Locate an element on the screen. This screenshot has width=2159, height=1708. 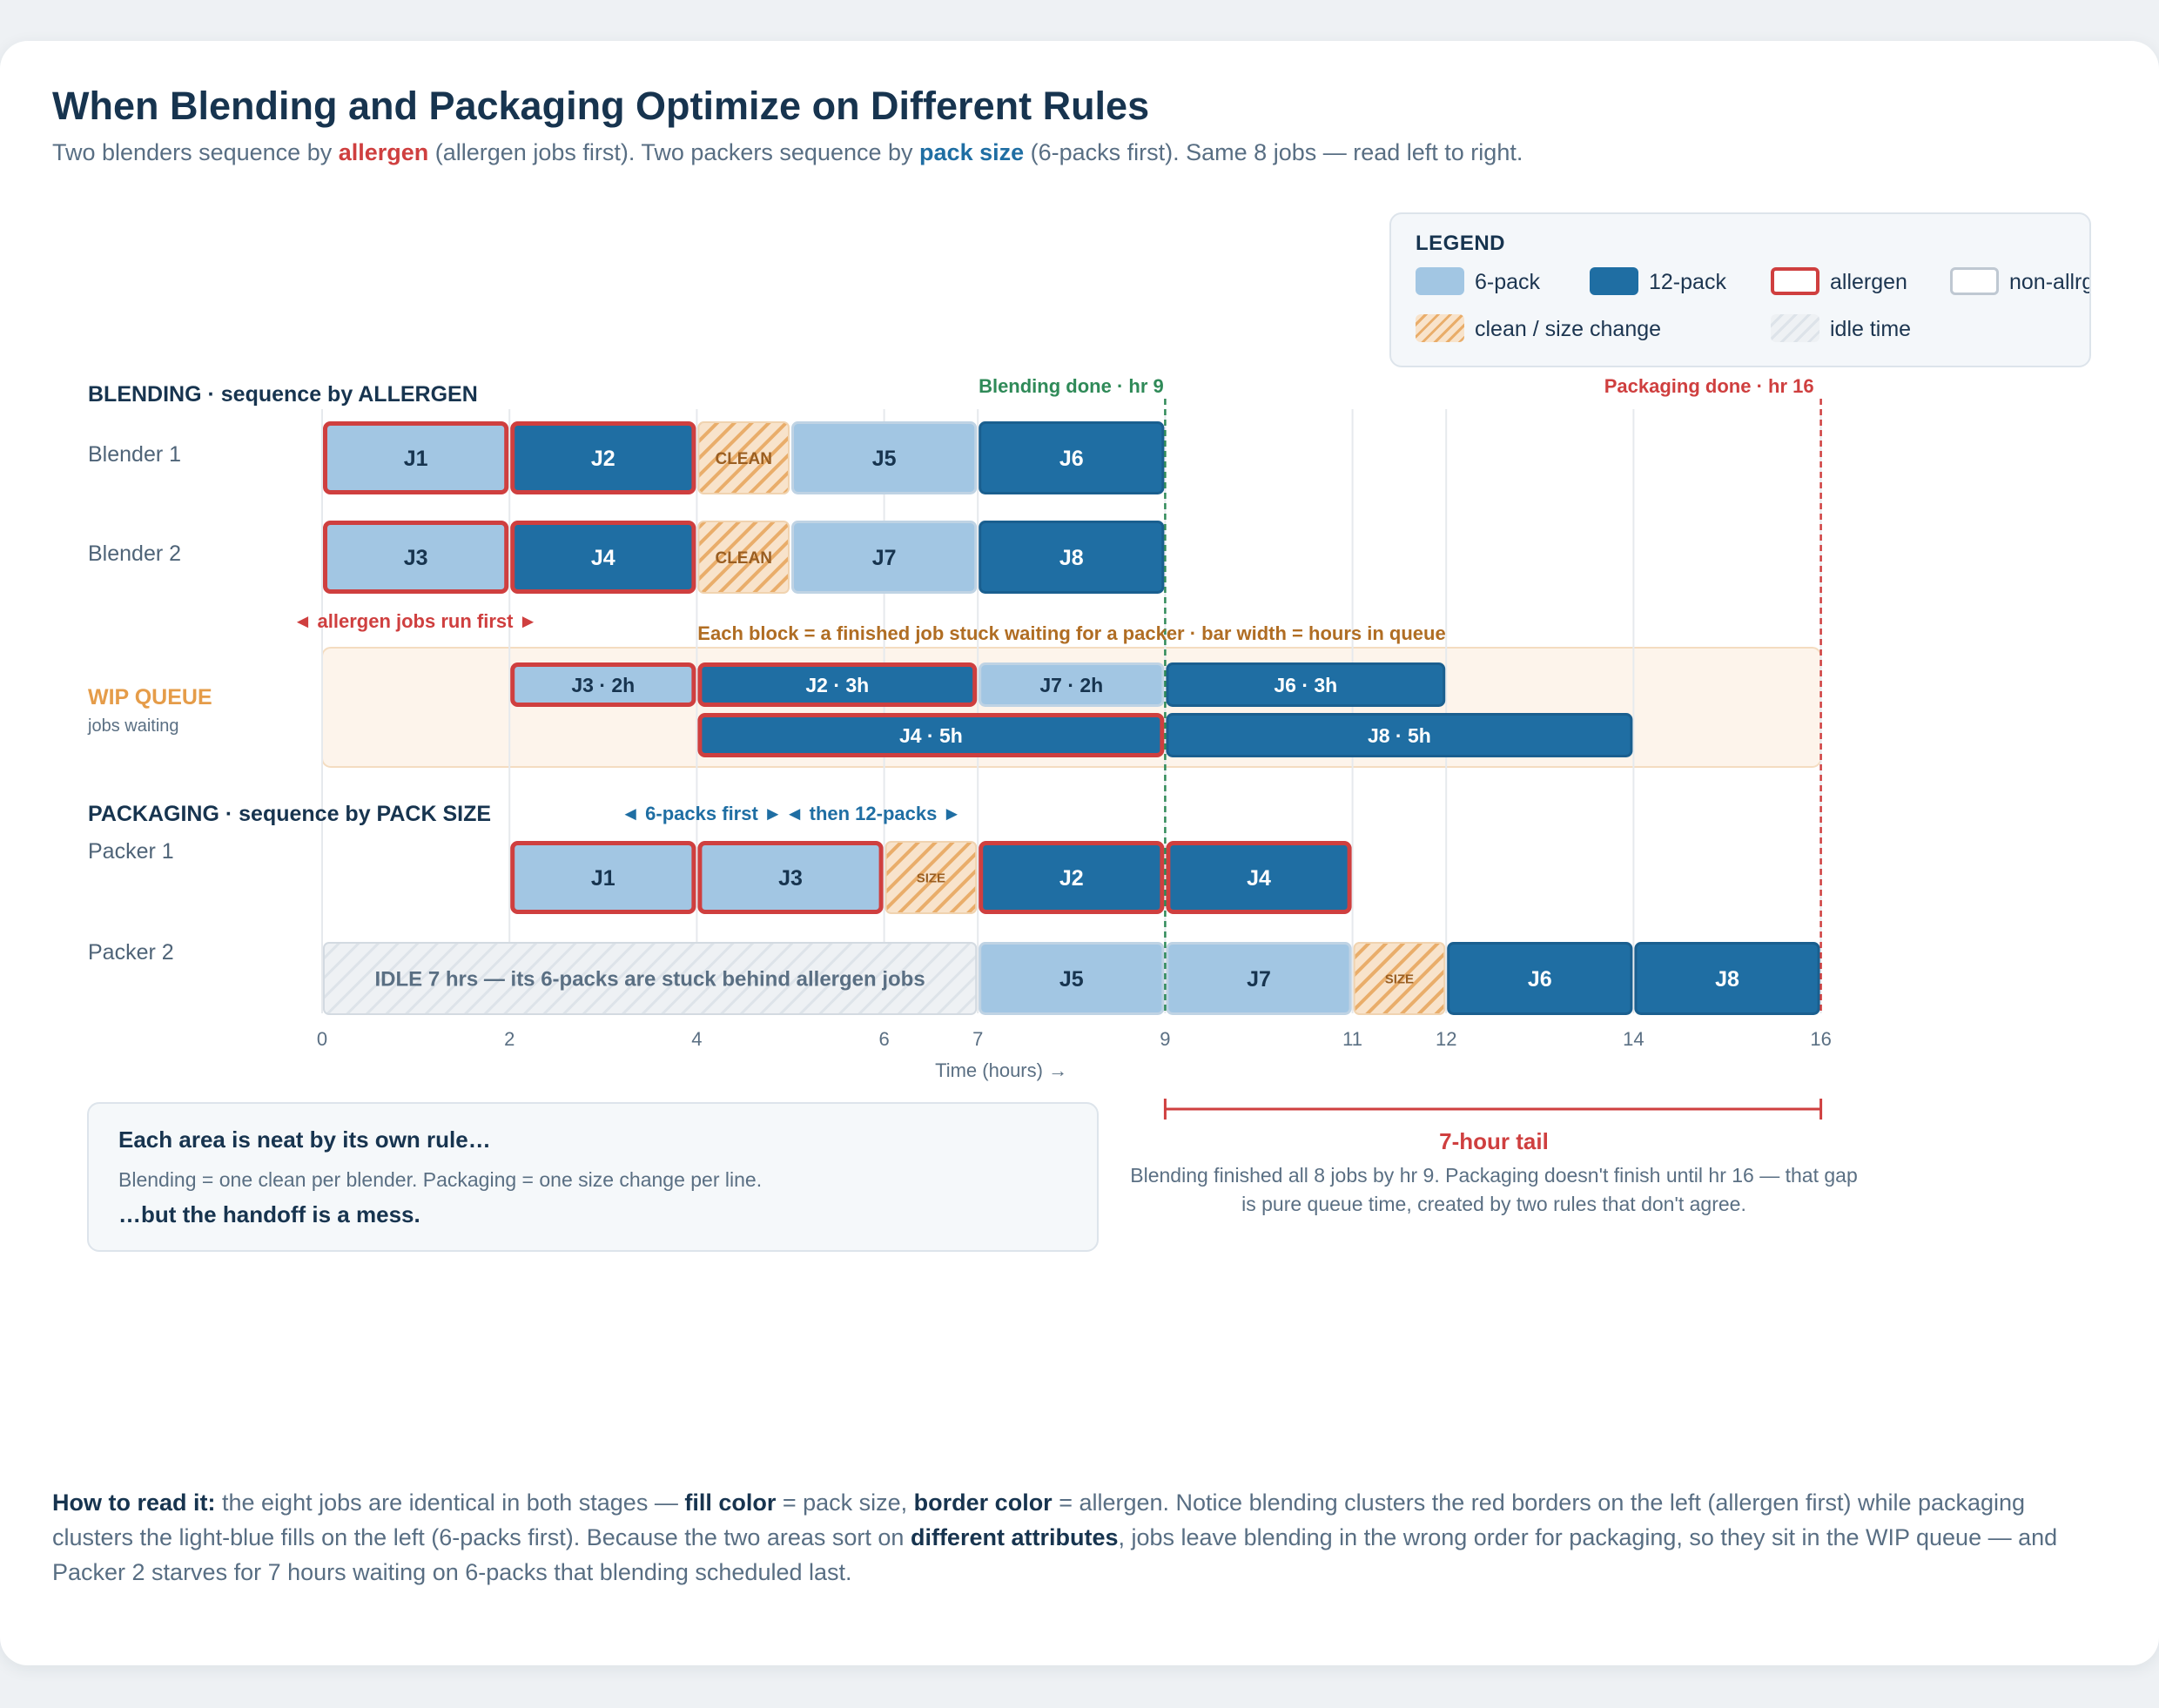
legend-swatch-non-allergen is located at coordinates (1975, 281).